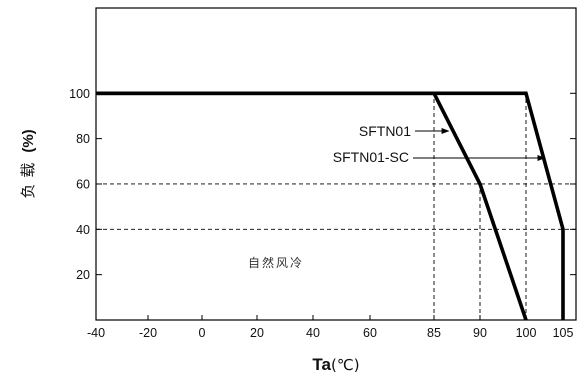  Describe the element at coordinates (345, 365) in the screenshot. I see `x-axis-title-unit: (℃)` at that location.